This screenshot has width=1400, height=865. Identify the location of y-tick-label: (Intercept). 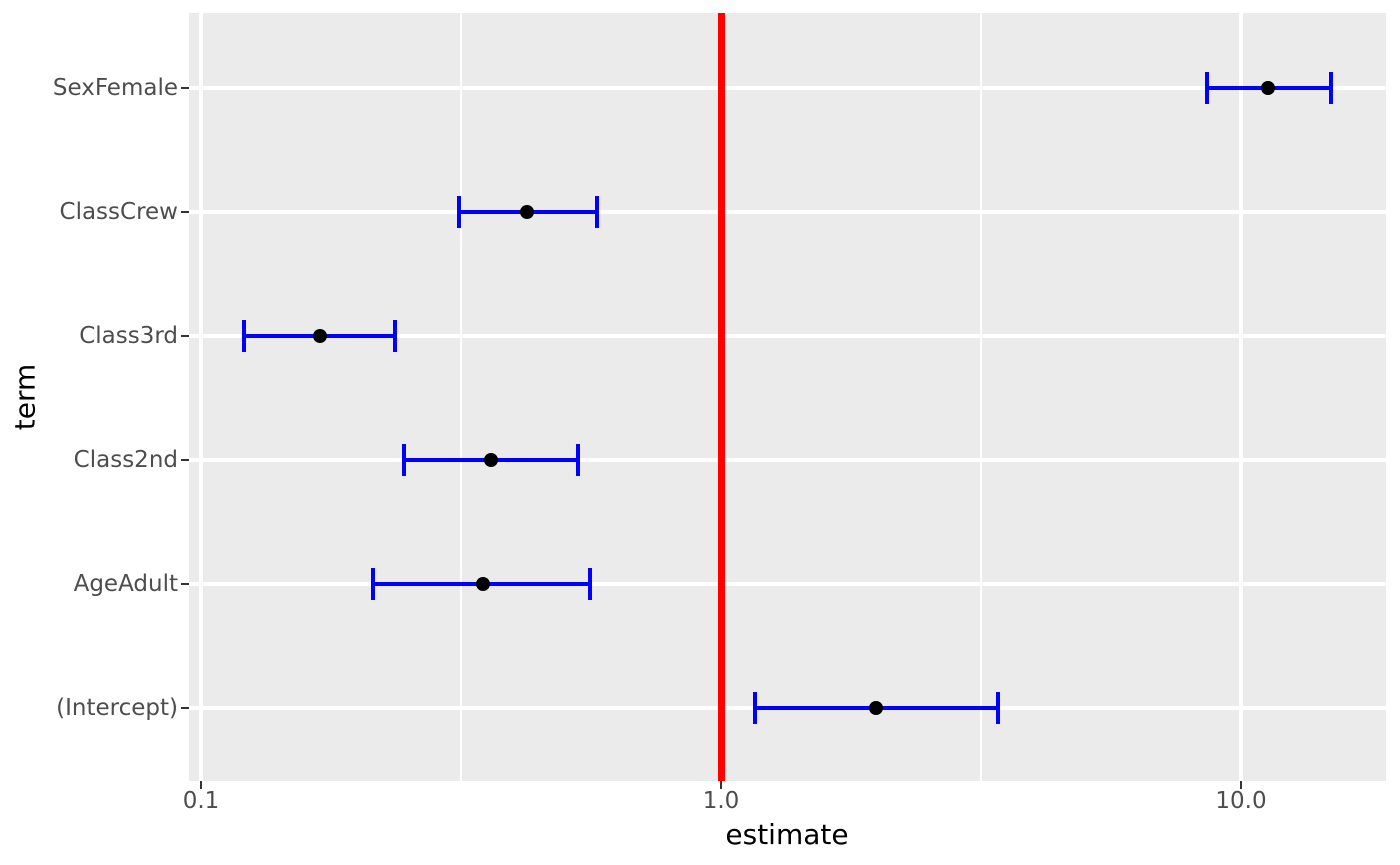
(117, 708).